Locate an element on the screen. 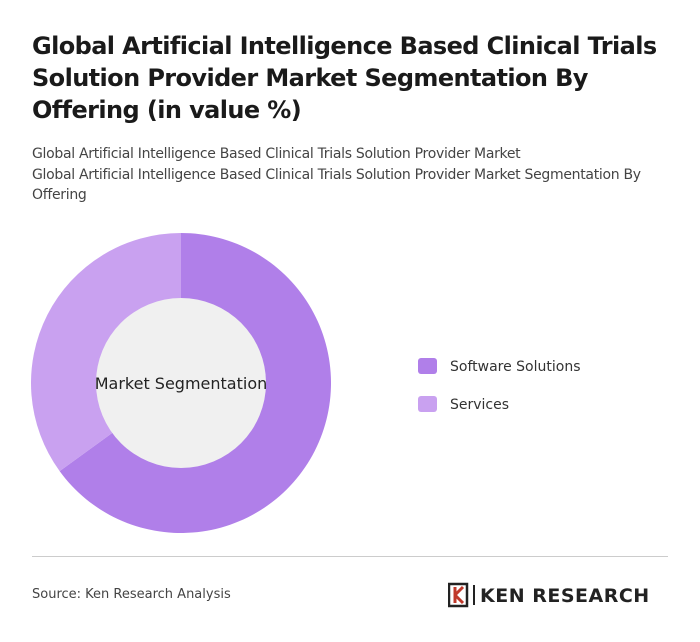 This screenshot has height=642, width=700. logo: KEN RESEARCH is located at coordinates (549, 595).